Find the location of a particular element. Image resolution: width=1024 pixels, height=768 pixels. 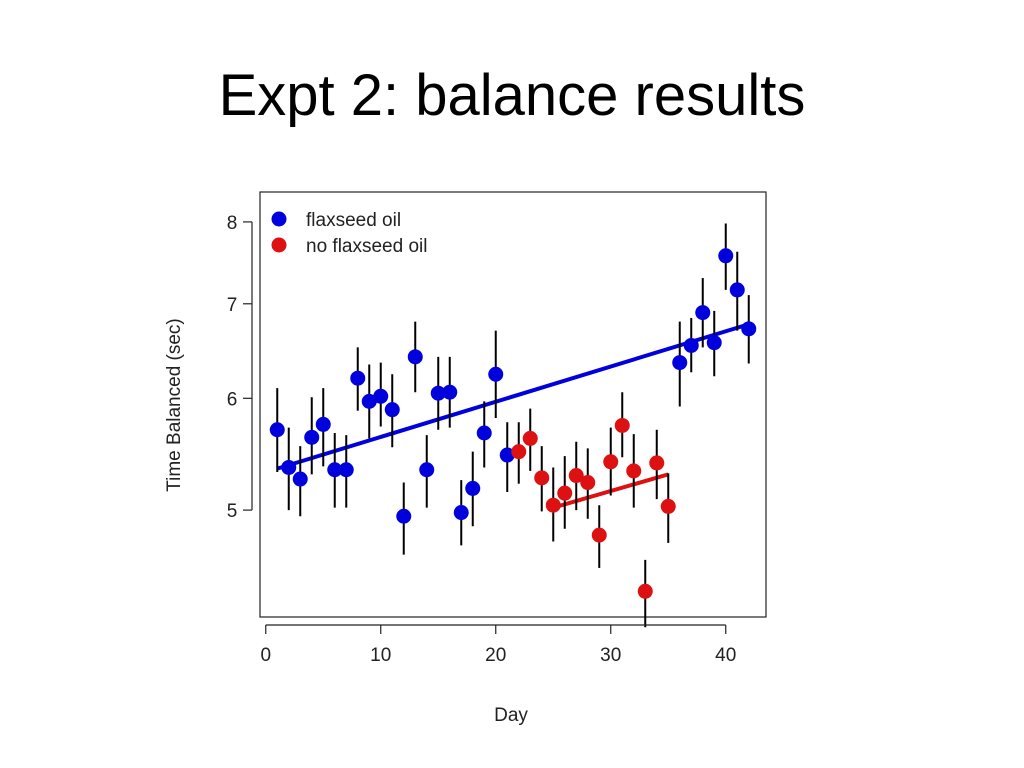

y-tick-label: 7 is located at coordinates (232, 305).